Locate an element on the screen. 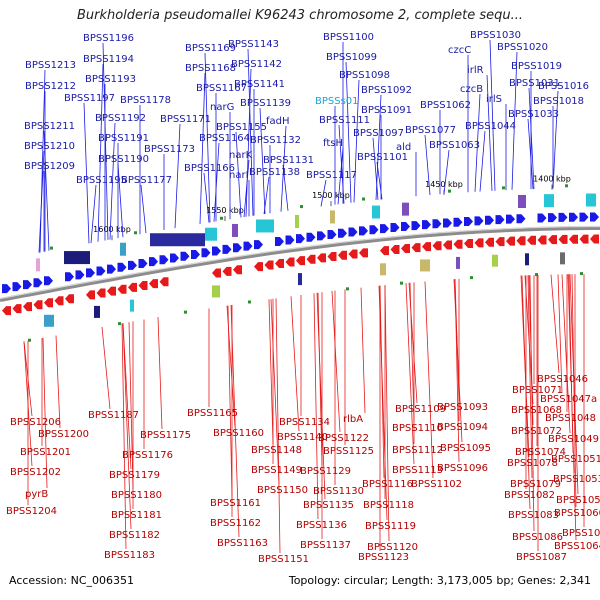  gene-label-BPSS1109: BPSS1109 is located at coordinates (420, 409).